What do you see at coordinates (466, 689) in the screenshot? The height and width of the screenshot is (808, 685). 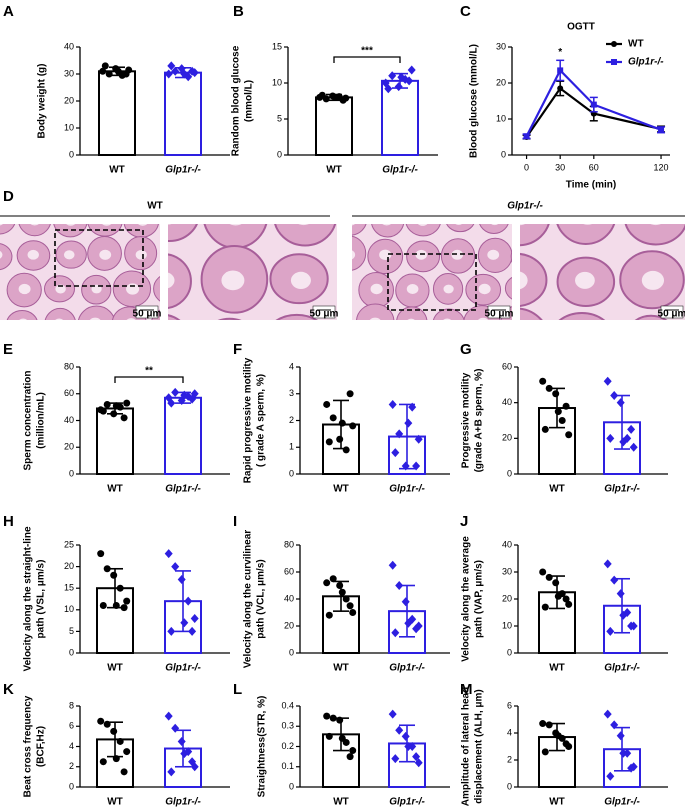 I see `panel-label: M` at bounding box center [466, 689].